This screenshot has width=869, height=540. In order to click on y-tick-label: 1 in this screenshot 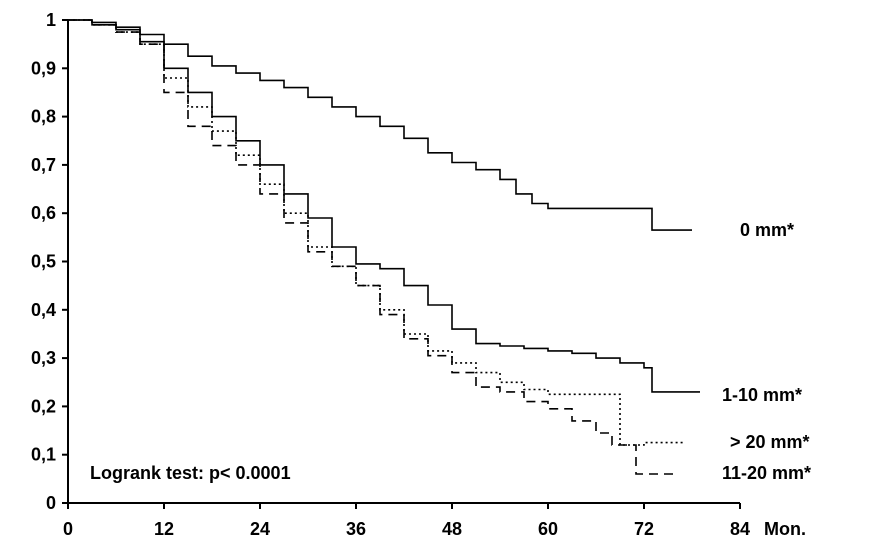, I will do `click(51, 20)`.